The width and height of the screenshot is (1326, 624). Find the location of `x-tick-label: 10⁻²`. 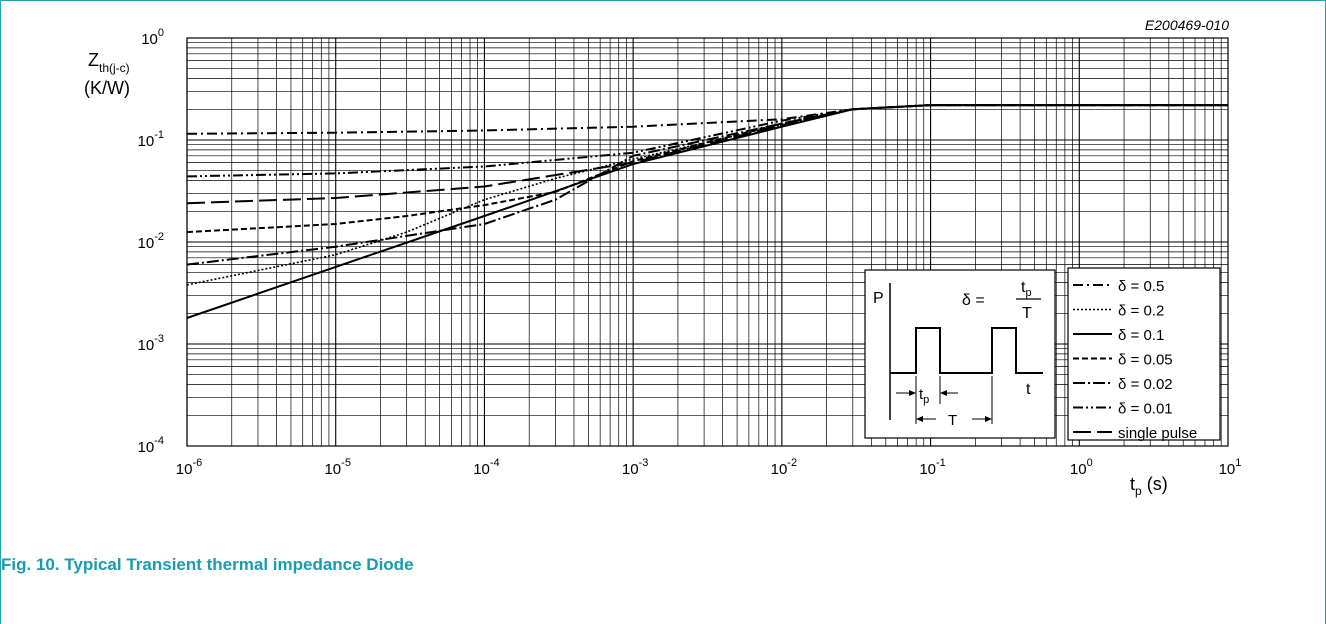

x-tick-label: 10⁻² is located at coordinates (784, 467).